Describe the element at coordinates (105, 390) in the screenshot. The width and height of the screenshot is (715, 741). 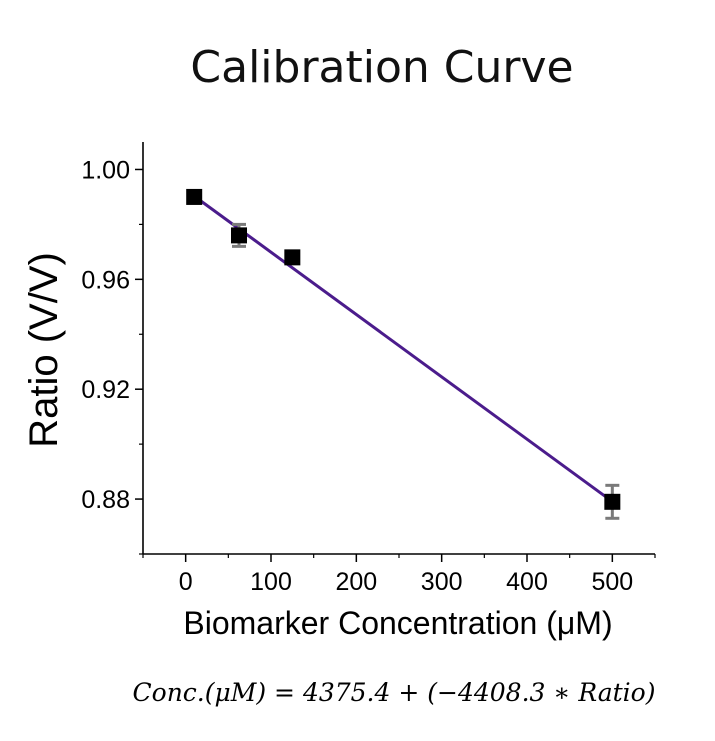
I see `y-tick-label: 0.92` at that location.